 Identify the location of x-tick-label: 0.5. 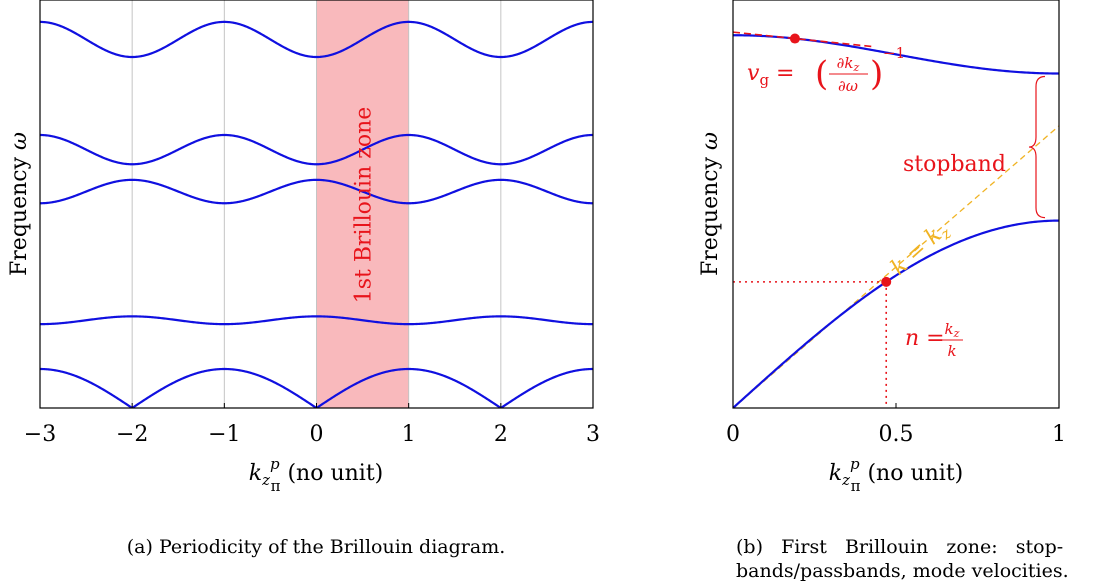
(896, 434).